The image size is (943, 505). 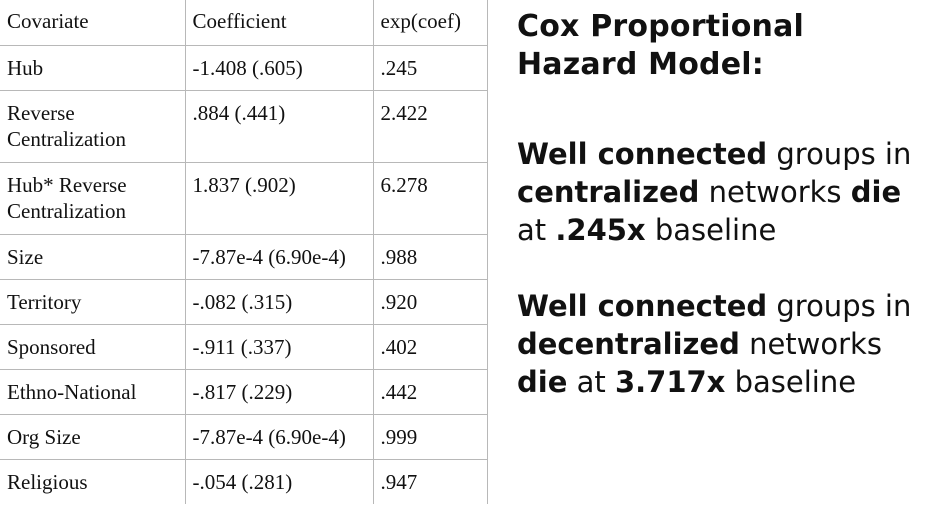 I want to click on cell-coefficient: -.911 (.337), so click(x=279, y=346).